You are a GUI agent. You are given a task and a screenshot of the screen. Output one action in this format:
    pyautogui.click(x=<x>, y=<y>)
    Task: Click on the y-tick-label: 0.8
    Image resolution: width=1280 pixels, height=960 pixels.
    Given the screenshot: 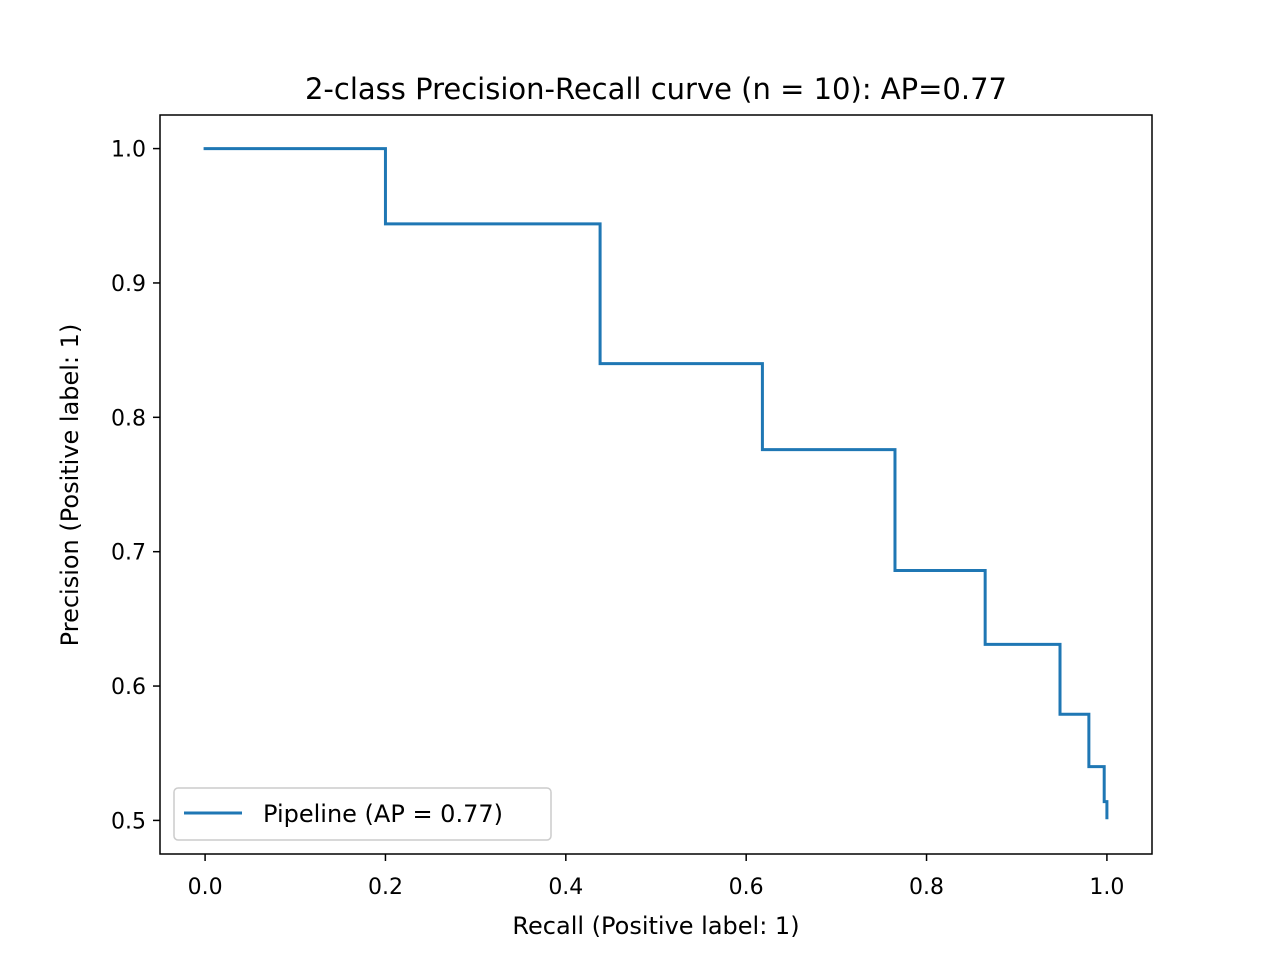 What is the action you would take?
    pyautogui.click(x=128, y=418)
    